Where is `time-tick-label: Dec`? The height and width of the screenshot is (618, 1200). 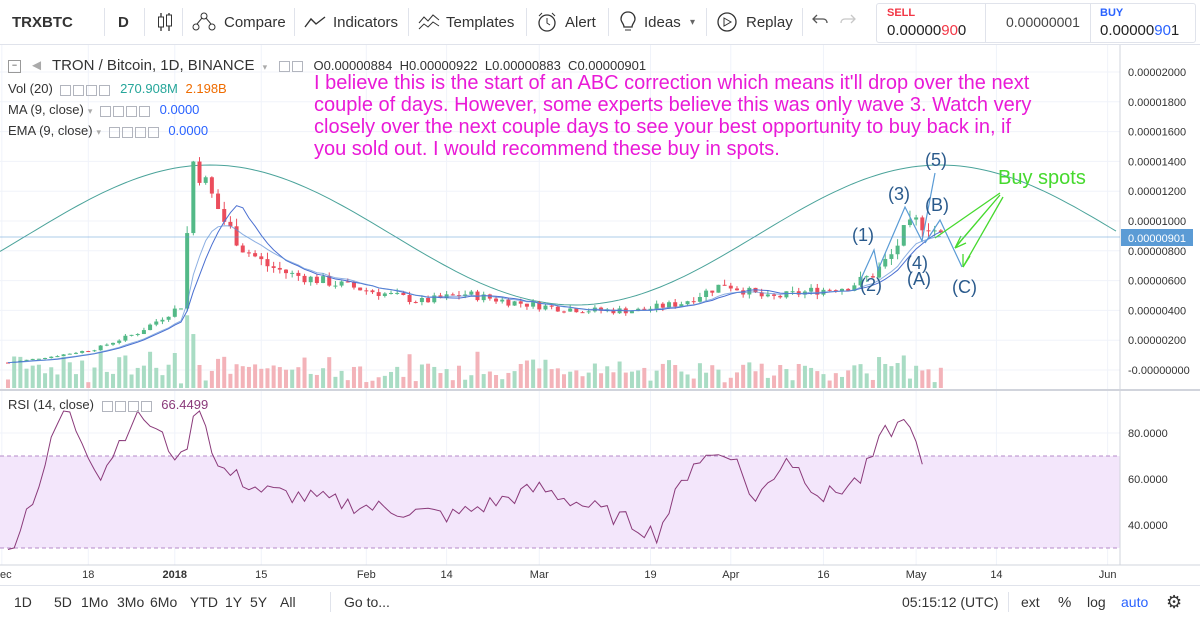 time-tick-label: Dec is located at coordinates (6, 575).